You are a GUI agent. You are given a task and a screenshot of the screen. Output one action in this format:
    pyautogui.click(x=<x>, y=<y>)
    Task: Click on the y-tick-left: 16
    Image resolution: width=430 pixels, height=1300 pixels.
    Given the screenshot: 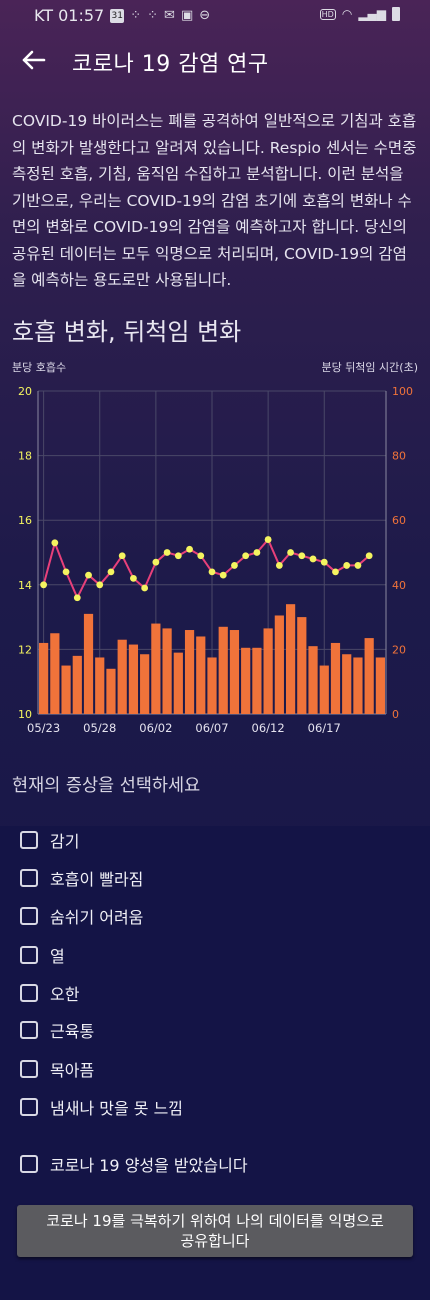 What is the action you would take?
    pyautogui.click(x=25, y=520)
    